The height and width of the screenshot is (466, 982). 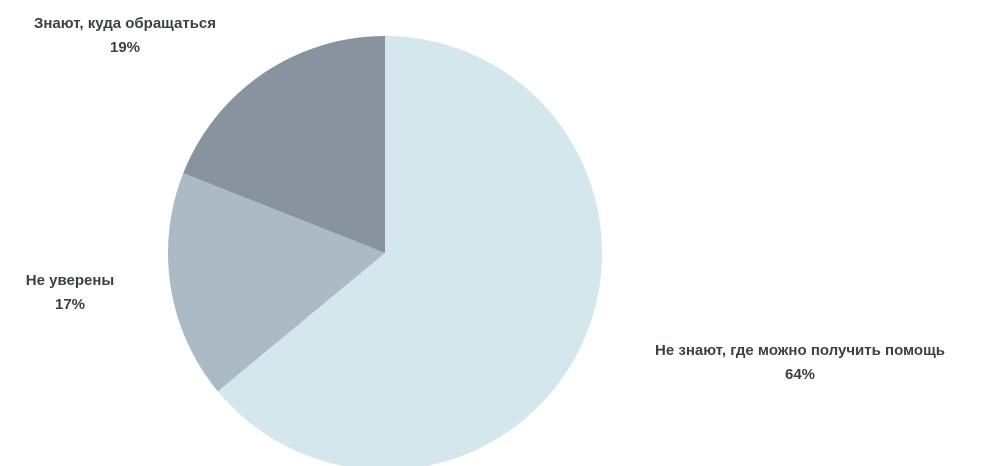 What do you see at coordinates (80, 293) in the screenshot?
I see `slice-label-not-sure: Не уверены 17%` at bounding box center [80, 293].